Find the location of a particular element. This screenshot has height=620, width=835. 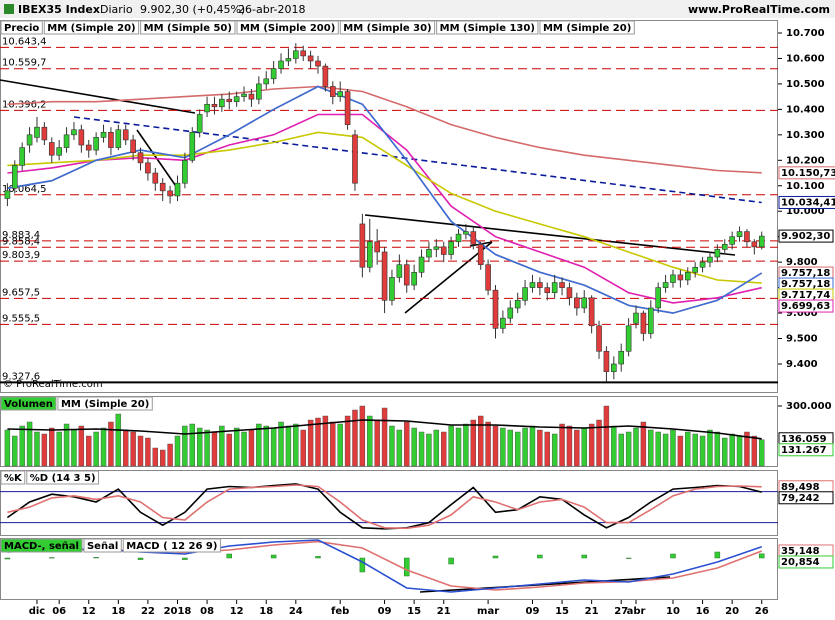

level-label: 9.883,4 is located at coordinates (21, 235).